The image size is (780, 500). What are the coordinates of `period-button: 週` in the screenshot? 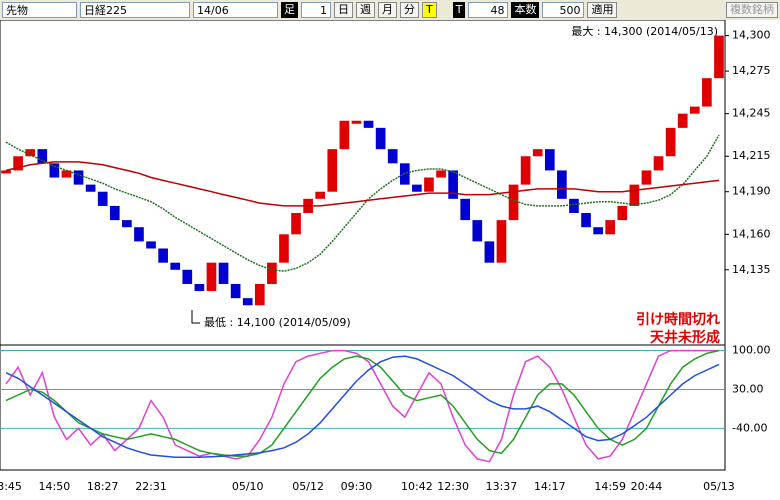 It's located at (365, 10).